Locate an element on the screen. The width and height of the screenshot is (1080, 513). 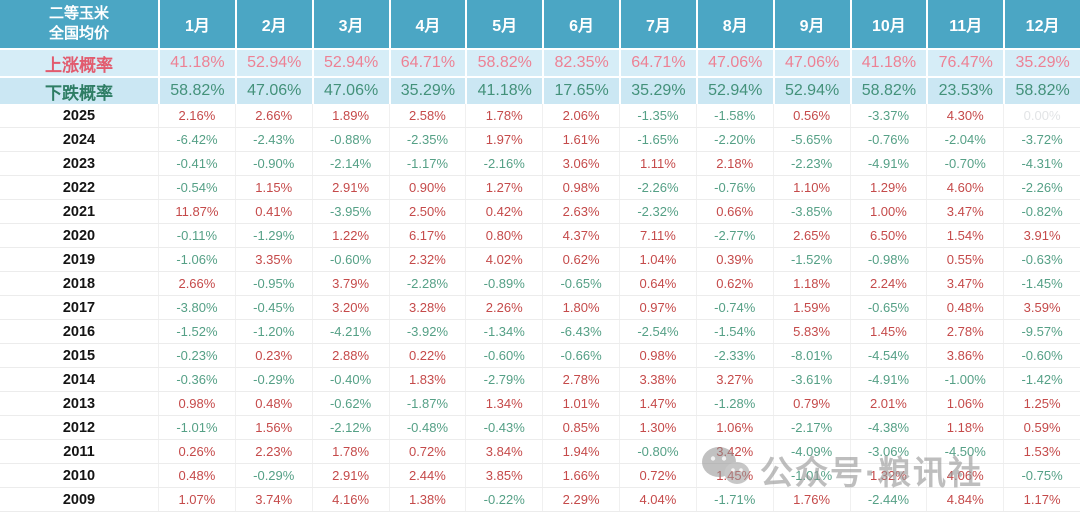
value-cell: -0.11% is located at coordinates (196, 235).